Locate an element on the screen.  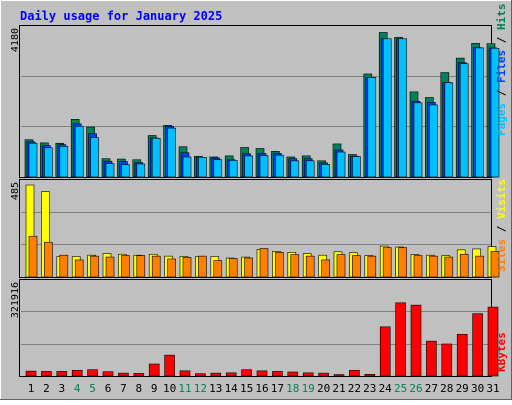
legend-pages: Pages is located at coordinates (501, 119).